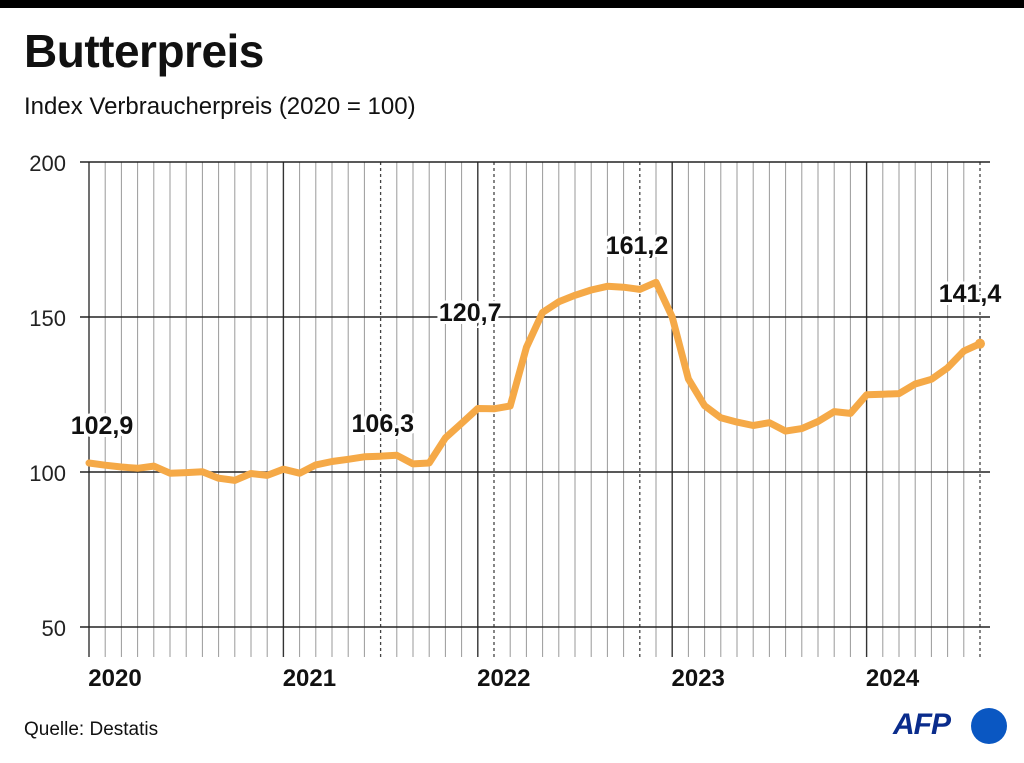 Image resolution: width=1024 pixels, height=763 pixels. What do you see at coordinates (102, 426) in the screenshot?
I see `data-label: 102,9` at bounding box center [102, 426].